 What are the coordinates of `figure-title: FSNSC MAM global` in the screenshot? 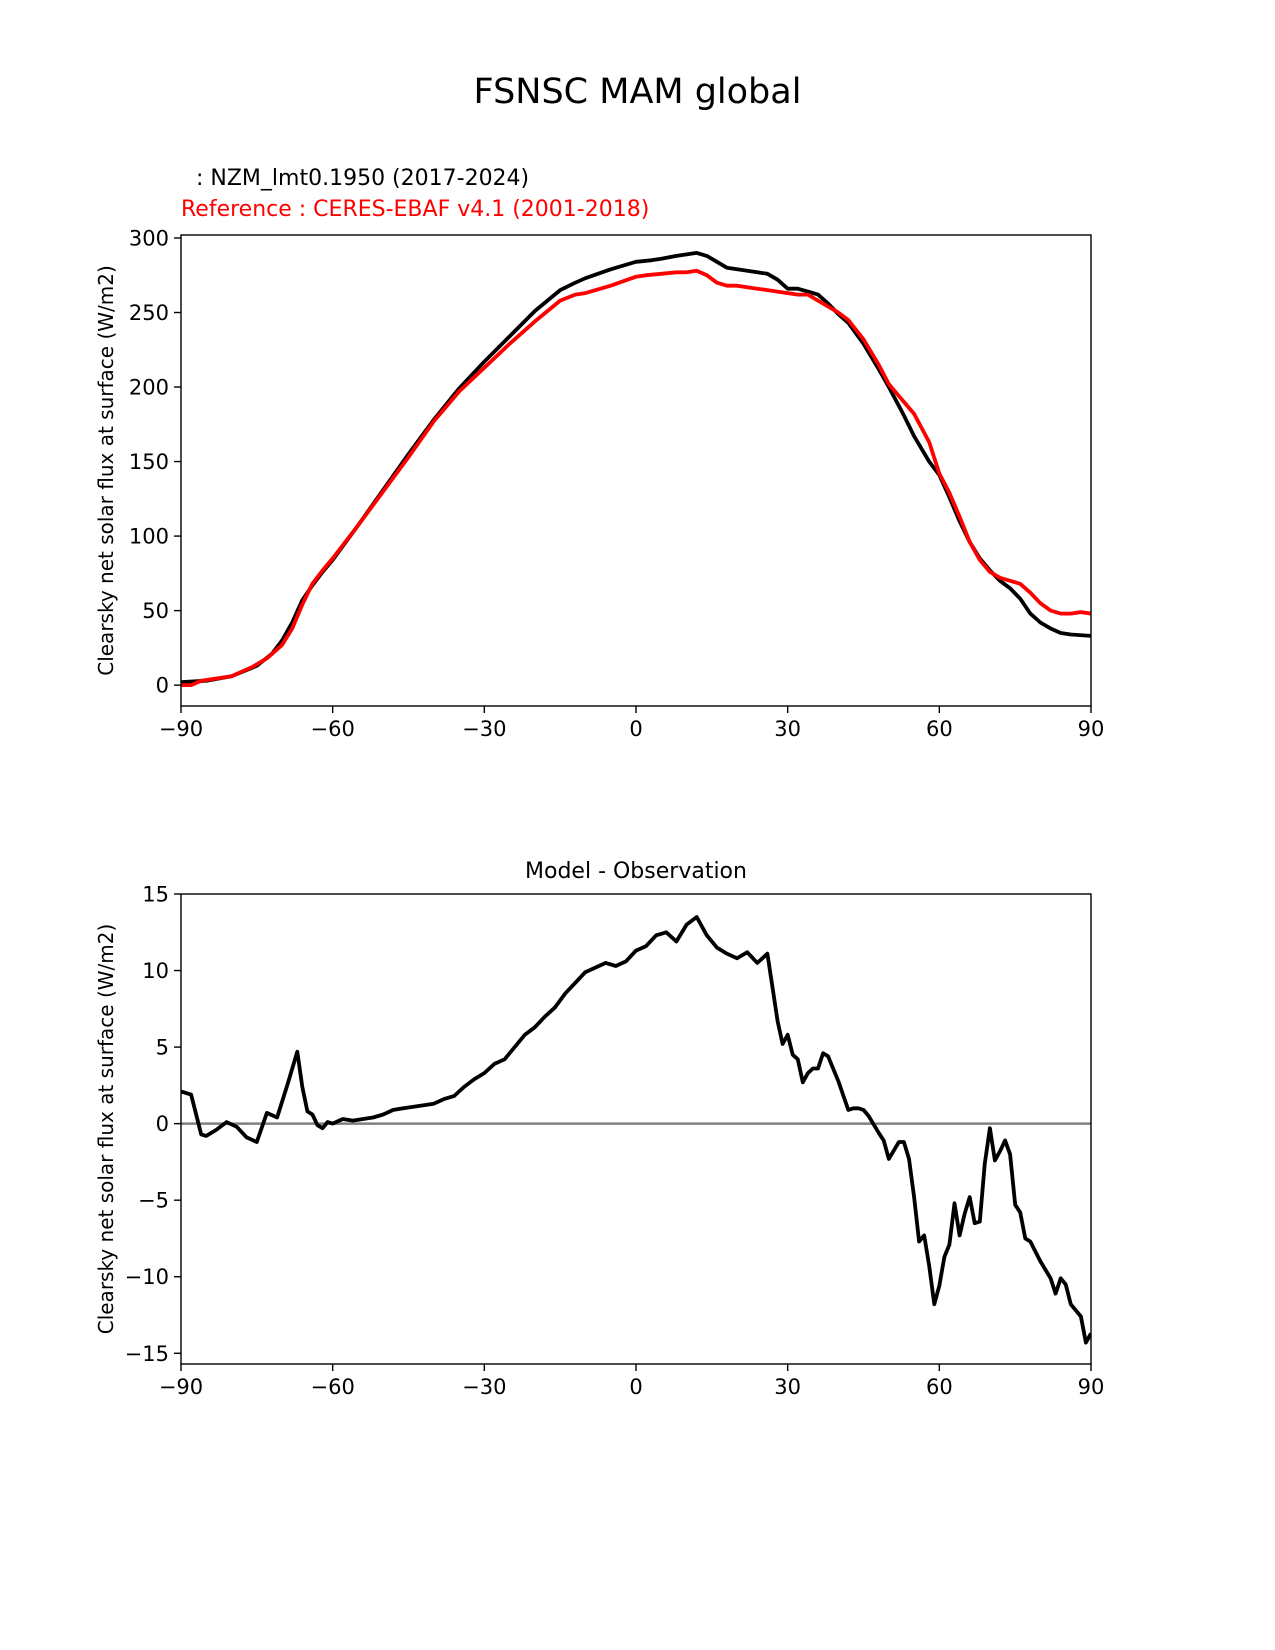 It's located at (637, 92).